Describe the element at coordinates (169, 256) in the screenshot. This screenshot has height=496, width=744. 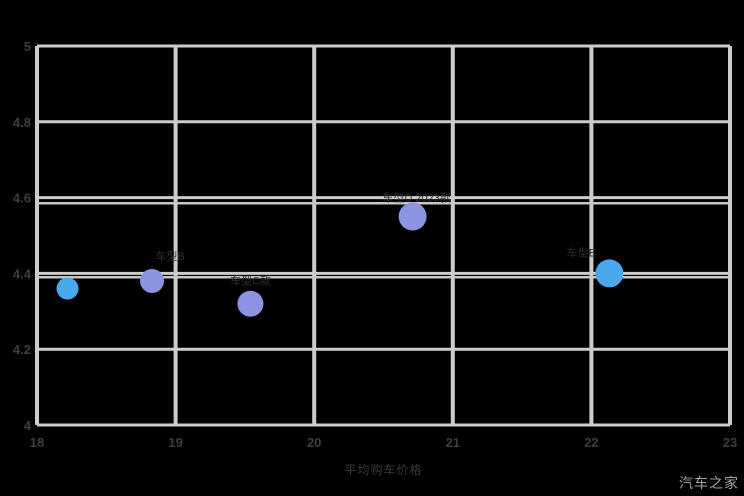
I see `bubble-label: 车型B` at that location.